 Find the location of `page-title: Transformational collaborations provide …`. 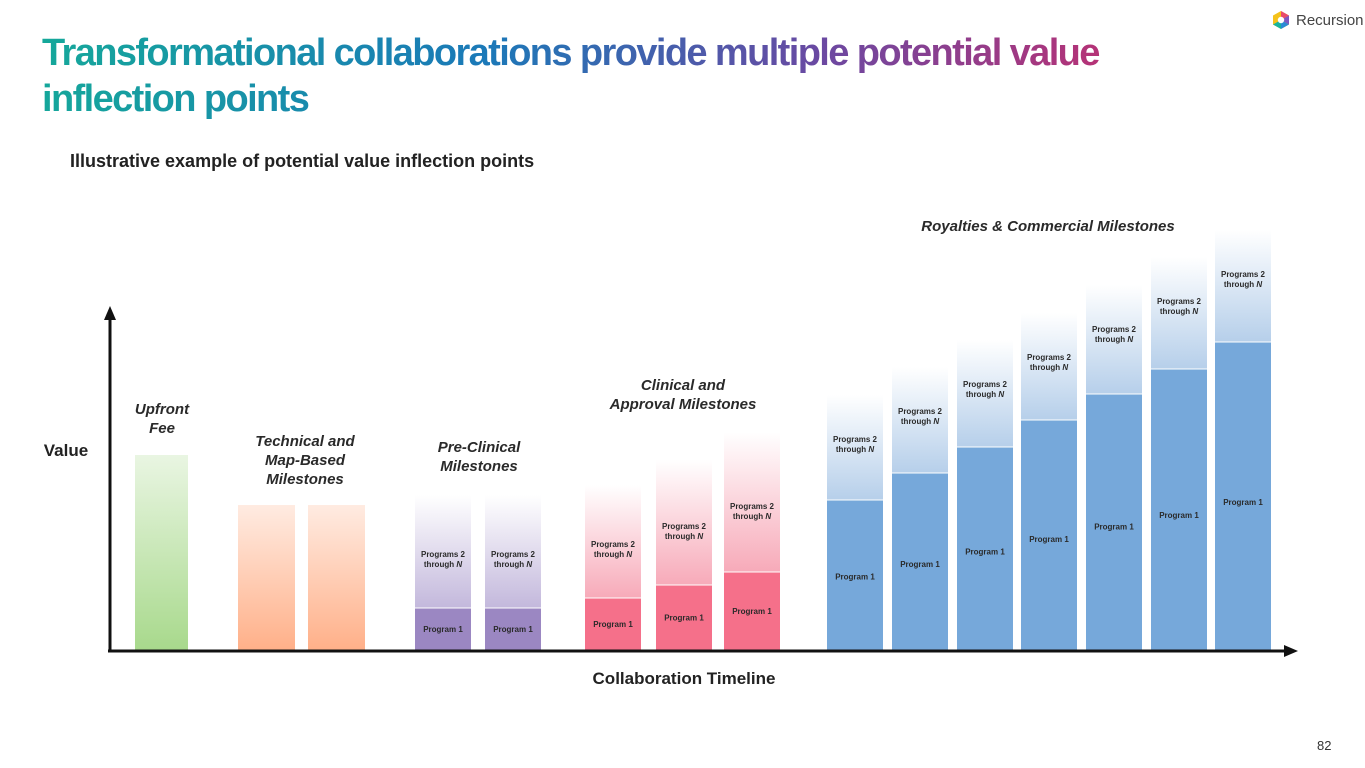

page-title: Transformational collaborations provide … is located at coordinates (592, 76).